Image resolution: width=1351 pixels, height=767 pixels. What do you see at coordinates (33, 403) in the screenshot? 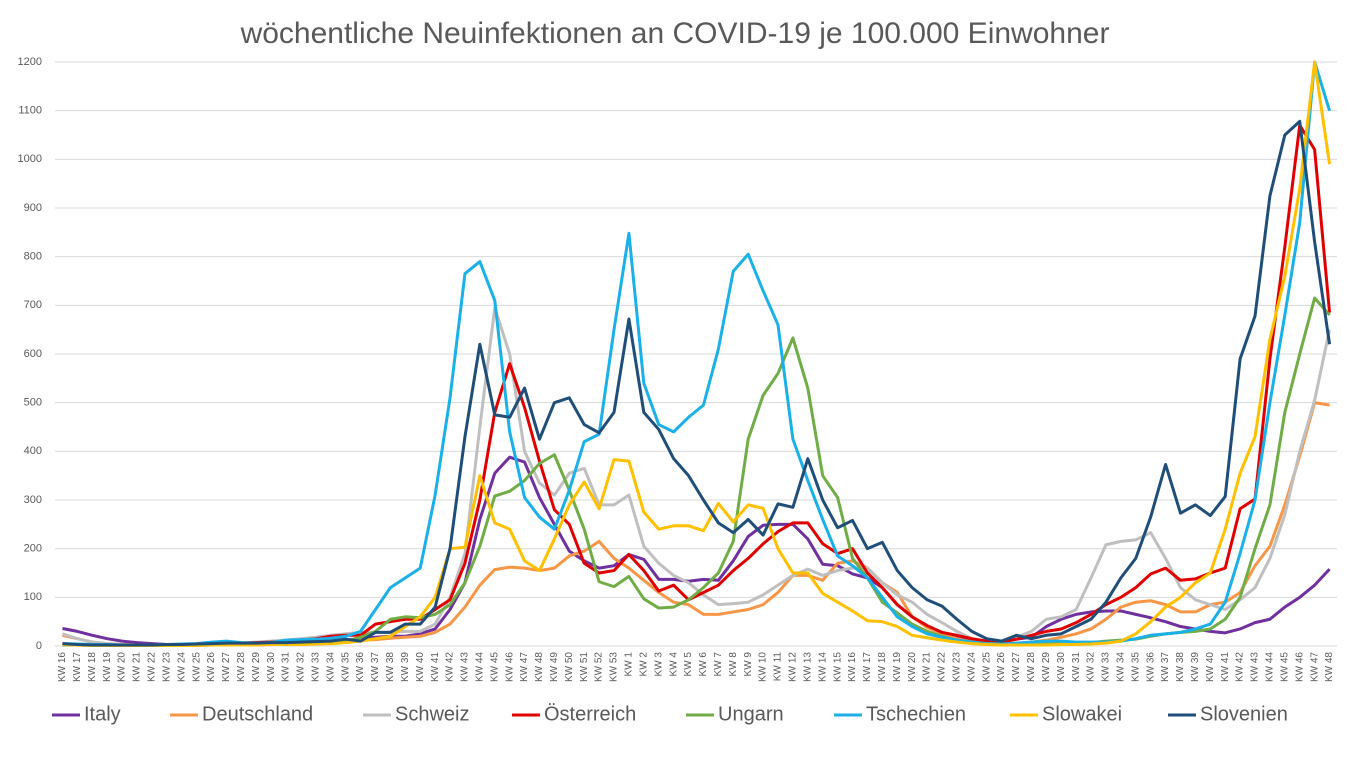
I see `y-tick-label: 500` at bounding box center [33, 403].